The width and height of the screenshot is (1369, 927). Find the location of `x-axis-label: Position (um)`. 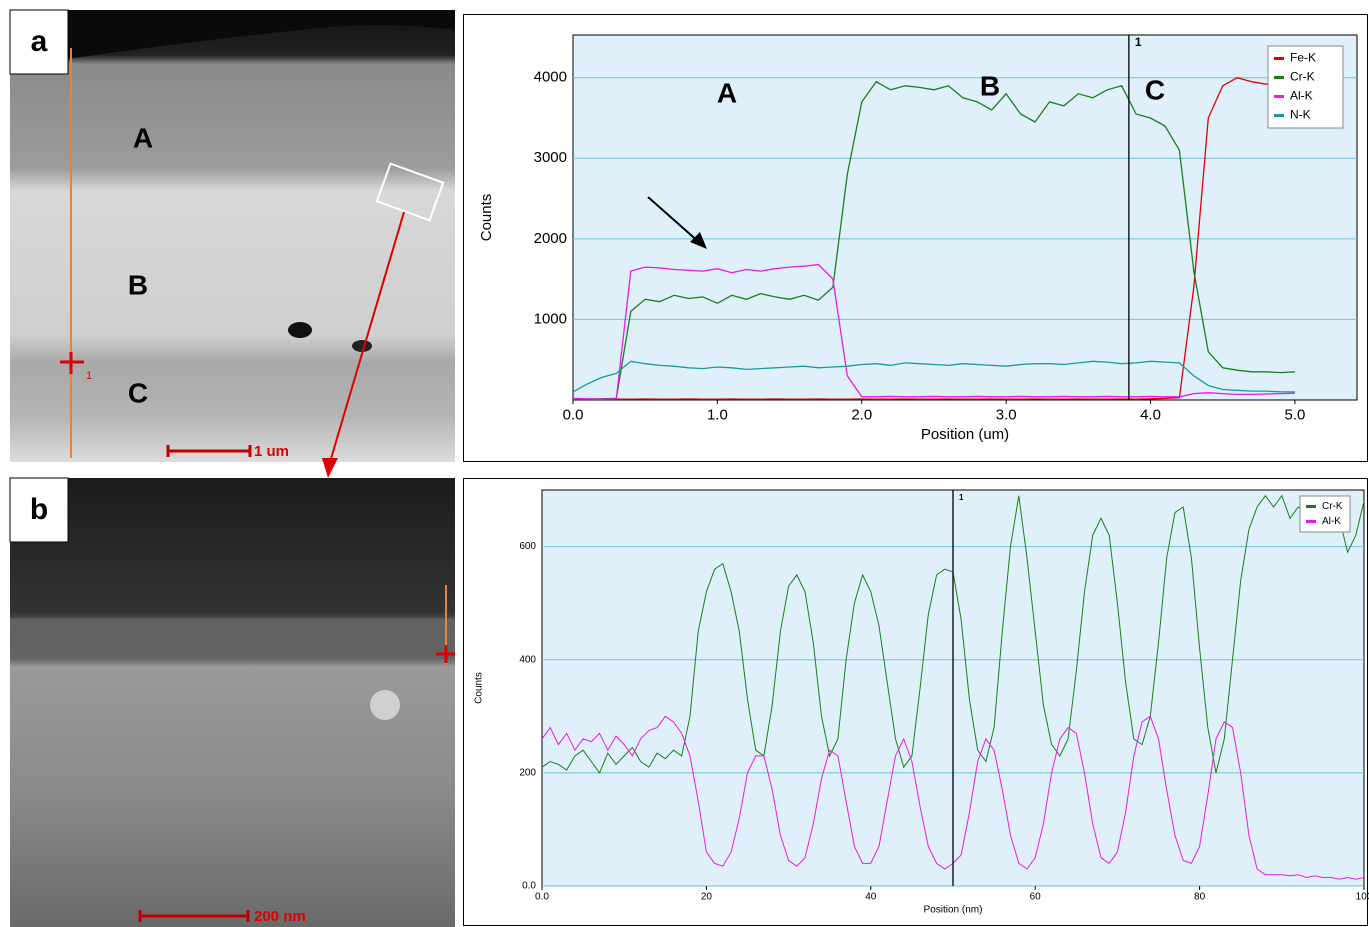

x-axis-label: Position (um) is located at coordinates (965, 434).